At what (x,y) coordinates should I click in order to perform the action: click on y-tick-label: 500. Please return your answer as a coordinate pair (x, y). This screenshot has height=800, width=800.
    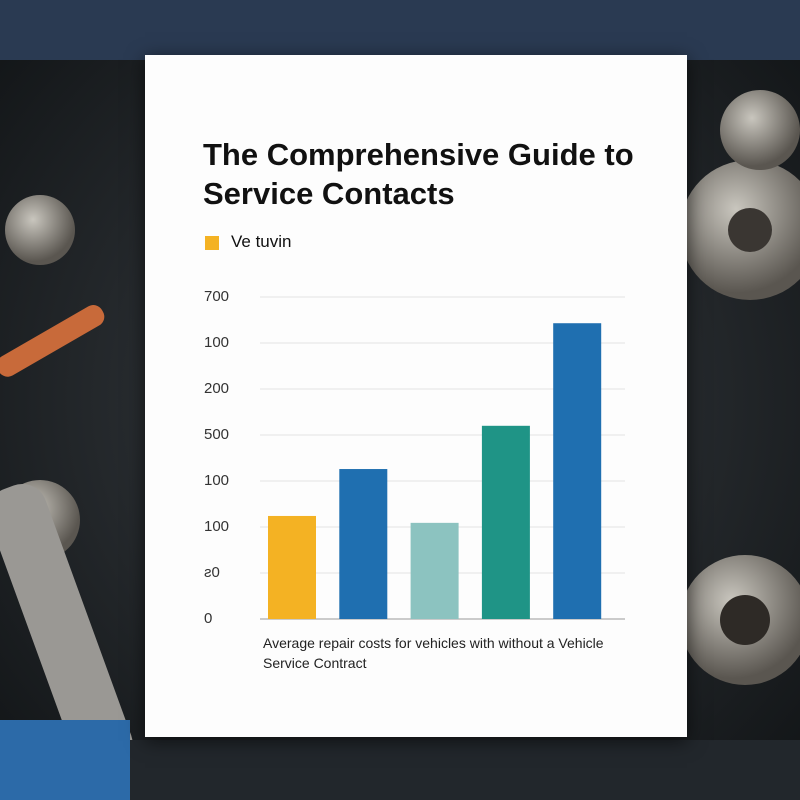
    Looking at the image, I should click on (216, 434).